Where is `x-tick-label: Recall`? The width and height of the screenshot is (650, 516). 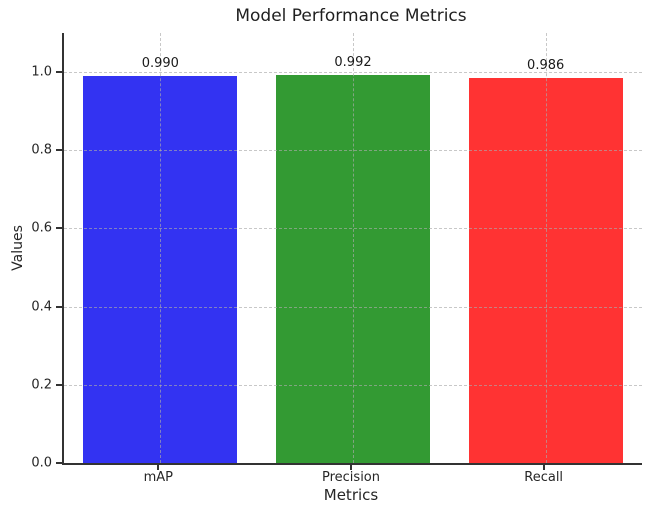 x-tick-label: Recall is located at coordinates (544, 477).